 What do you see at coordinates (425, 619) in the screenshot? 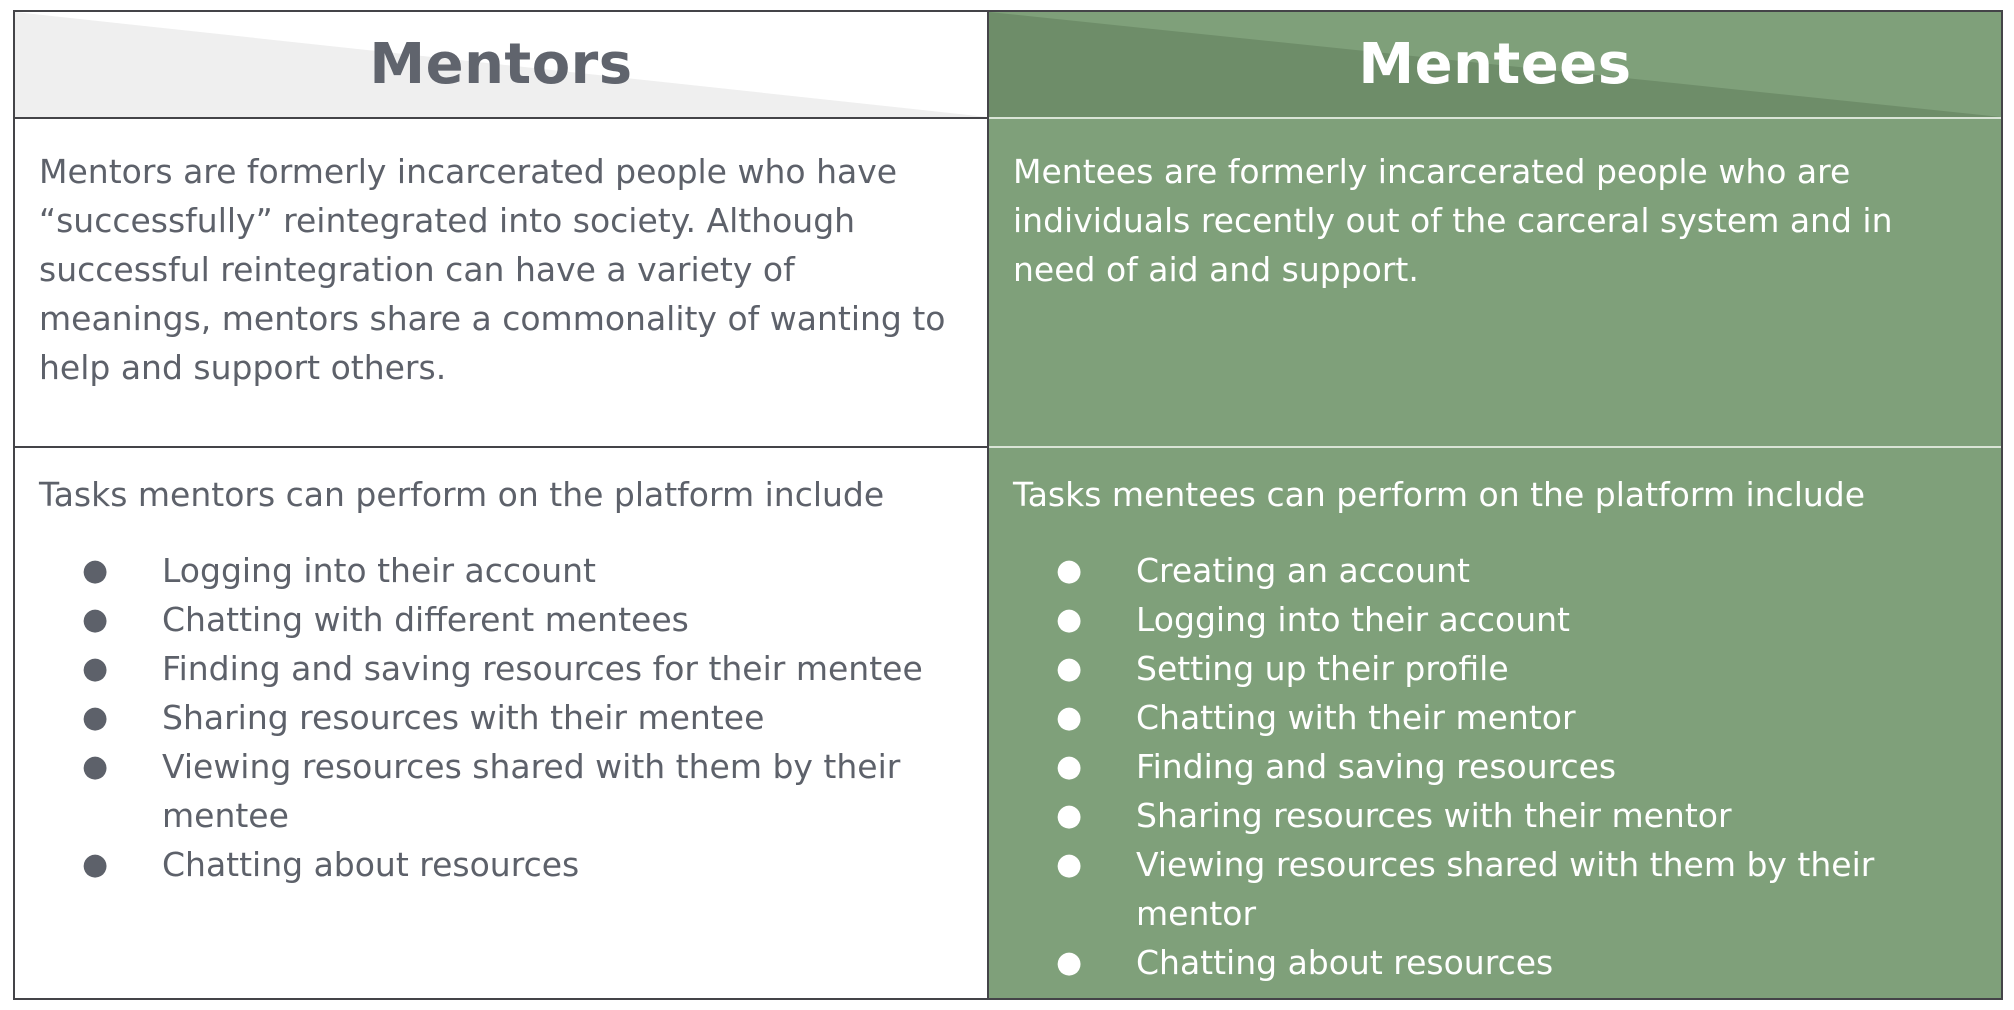
I see `task-text: Chatting with different mentees` at bounding box center [425, 619].